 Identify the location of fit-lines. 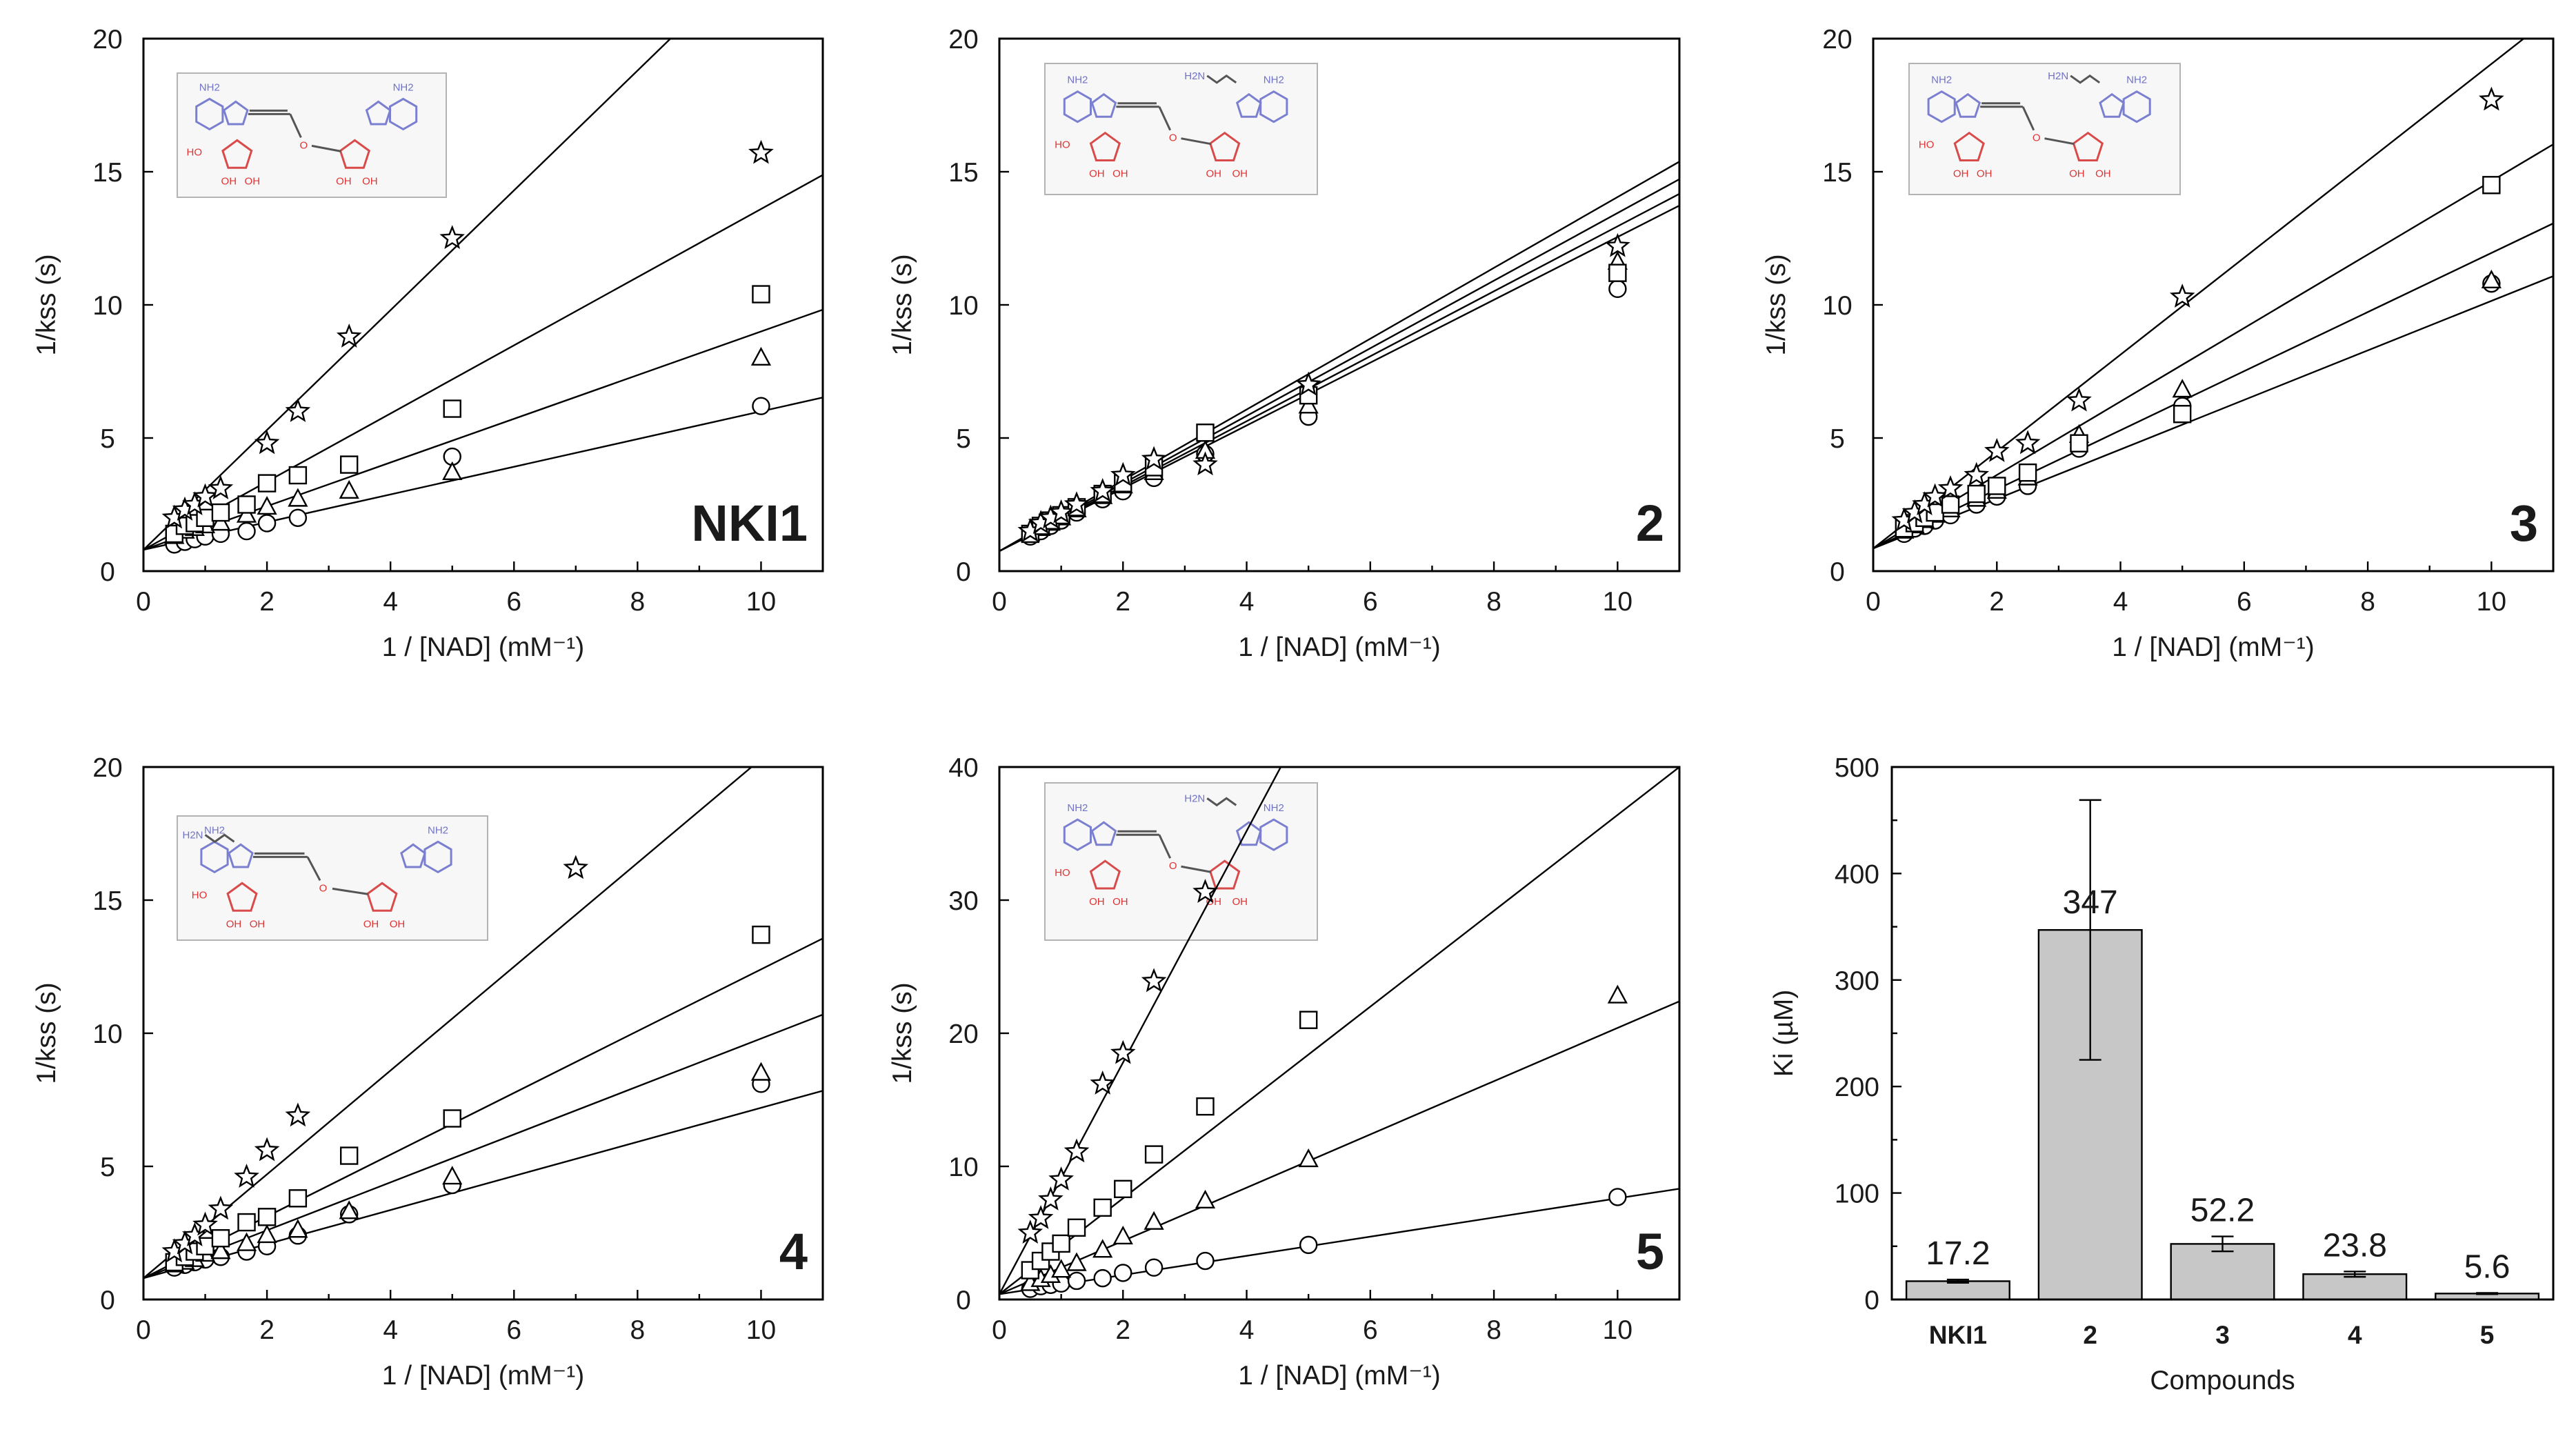
(1339, 357).